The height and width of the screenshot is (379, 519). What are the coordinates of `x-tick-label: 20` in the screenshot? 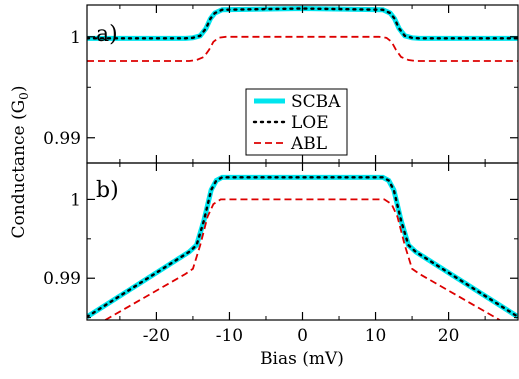 It's located at (449, 336).